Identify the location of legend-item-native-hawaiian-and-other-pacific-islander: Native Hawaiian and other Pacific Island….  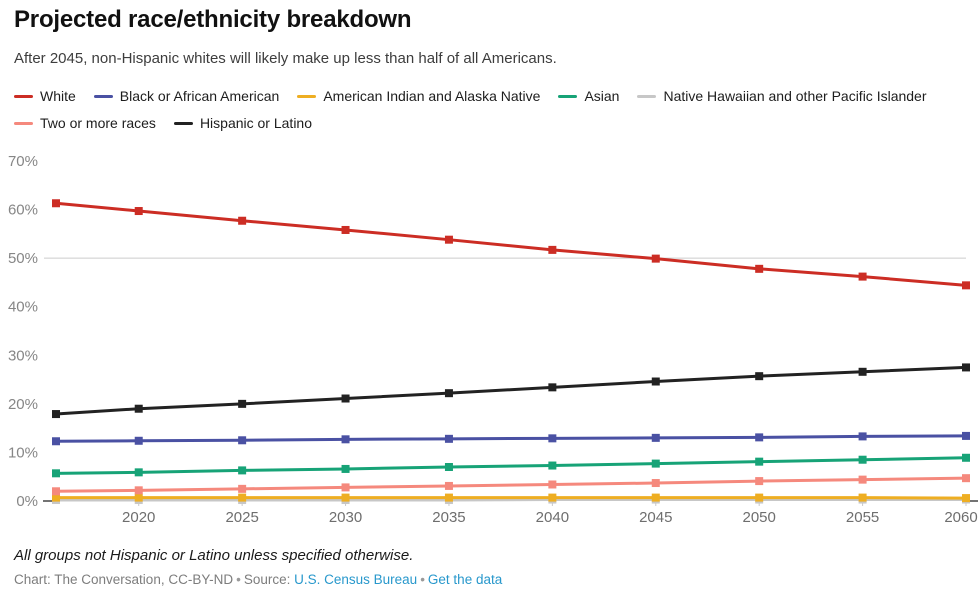
(782, 96).